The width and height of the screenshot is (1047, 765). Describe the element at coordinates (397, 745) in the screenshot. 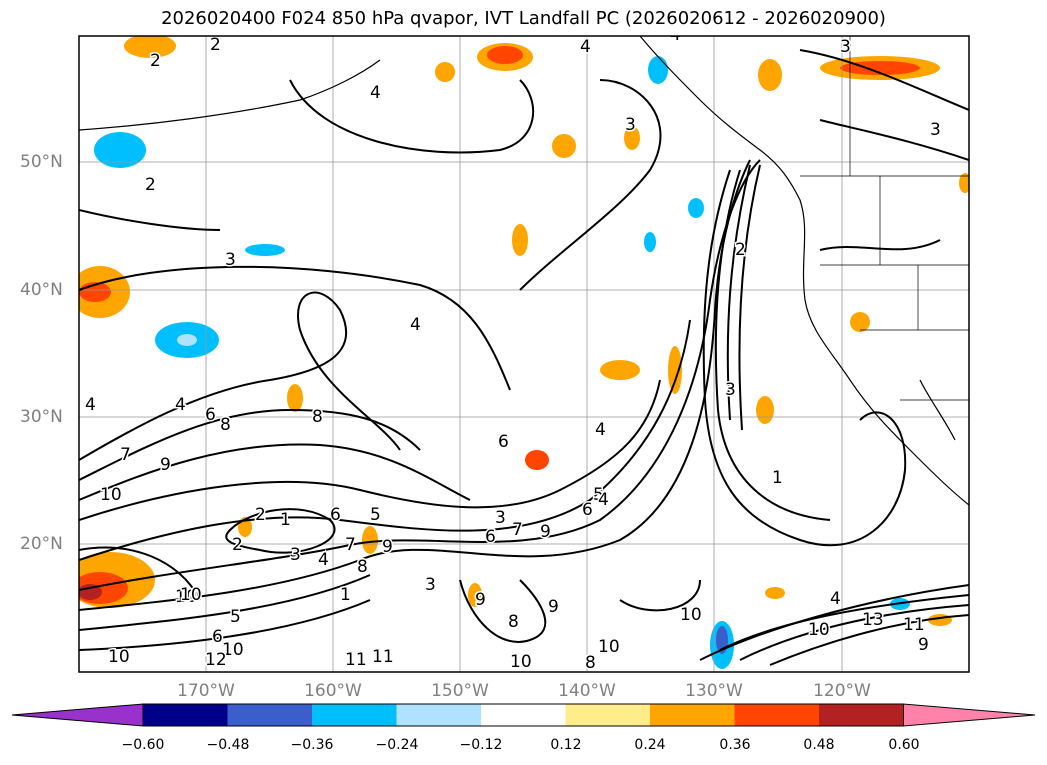

I see `colorbar-tick: −0.24` at that location.